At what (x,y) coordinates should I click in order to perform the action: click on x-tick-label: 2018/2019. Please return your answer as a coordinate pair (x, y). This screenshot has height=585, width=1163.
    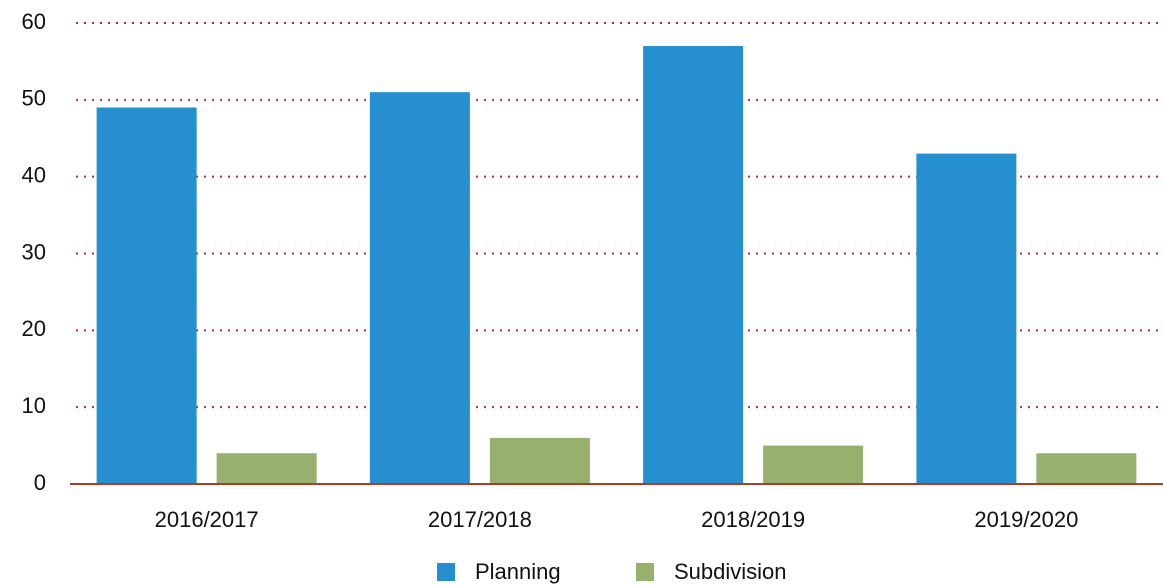
    Looking at the image, I should click on (753, 519).